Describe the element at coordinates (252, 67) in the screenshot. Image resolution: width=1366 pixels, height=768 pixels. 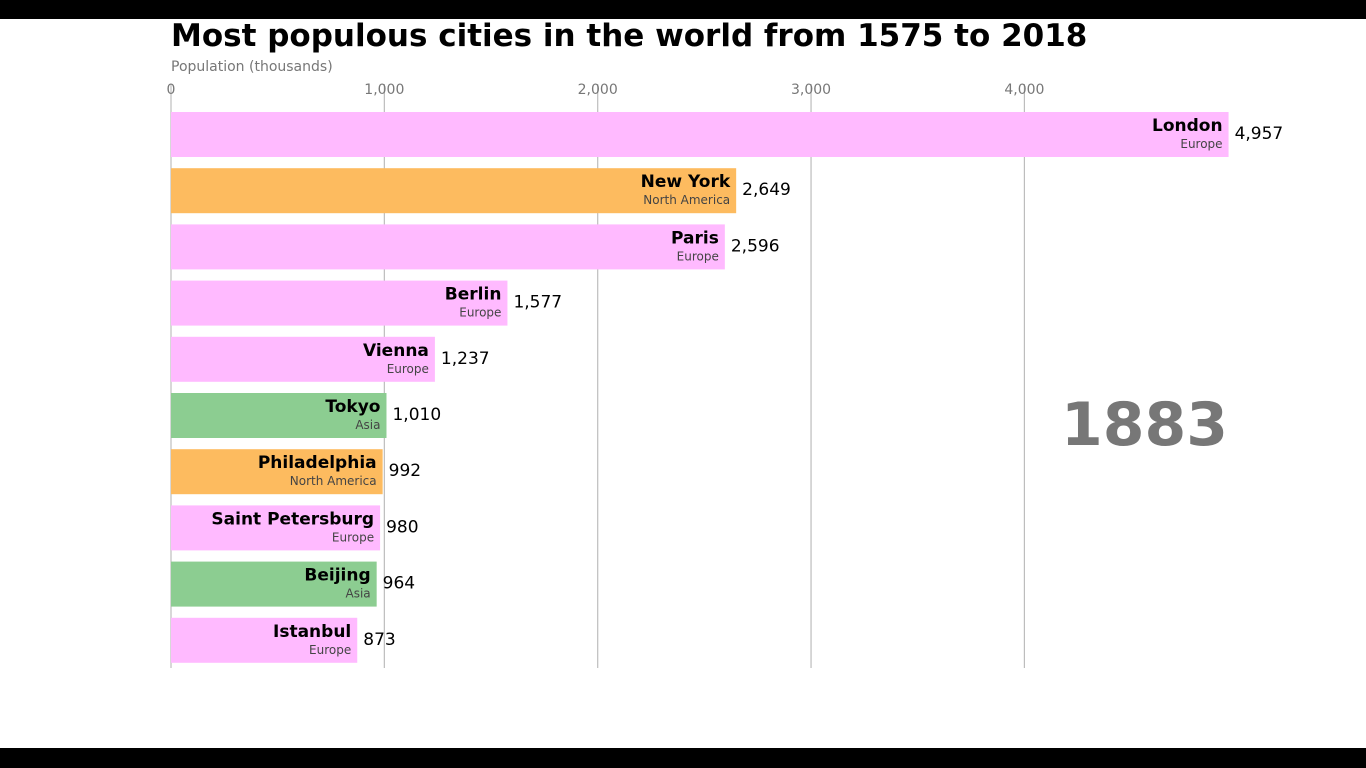
I see `x-axis-label: Population (thousands)` at that location.